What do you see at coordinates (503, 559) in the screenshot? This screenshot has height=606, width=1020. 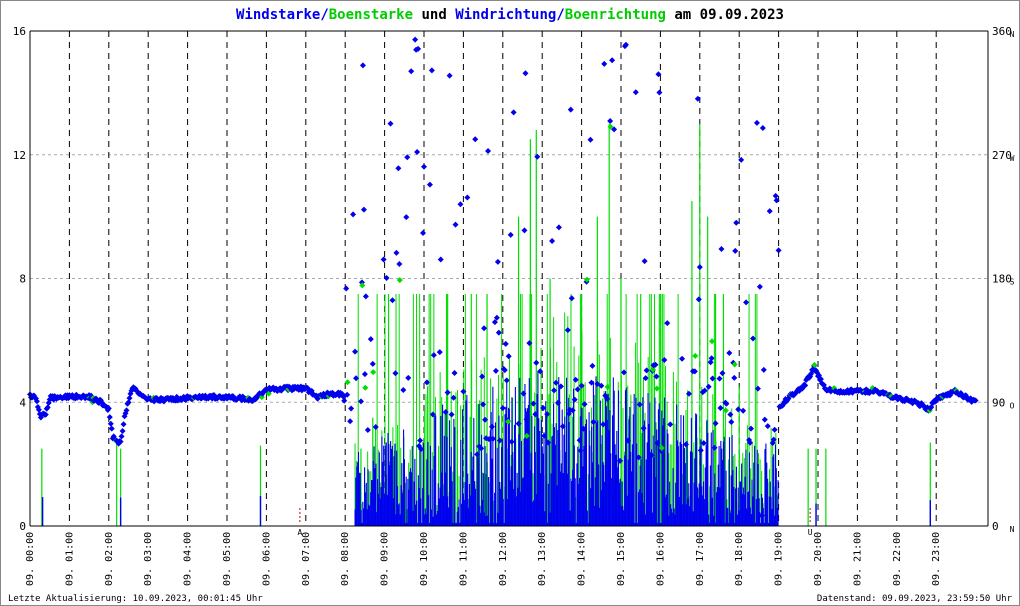 I see `x-tick-label: 09. 12:00` at bounding box center [503, 559].